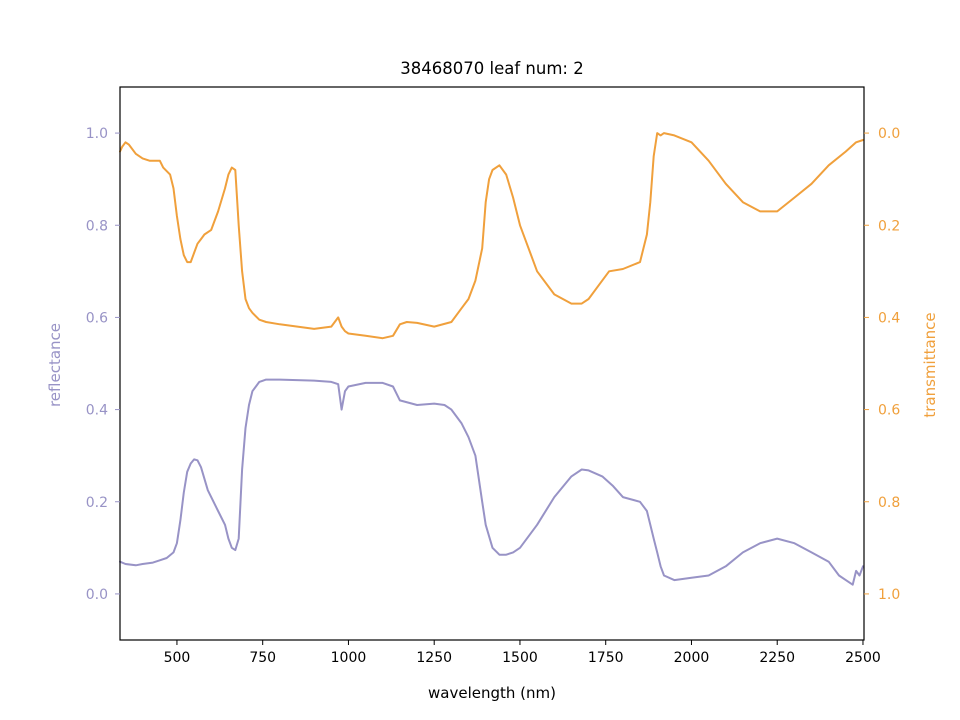  Describe the element at coordinates (55, 365) in the screenshot. I see `y-axis-left-label: reflectance` at that location.